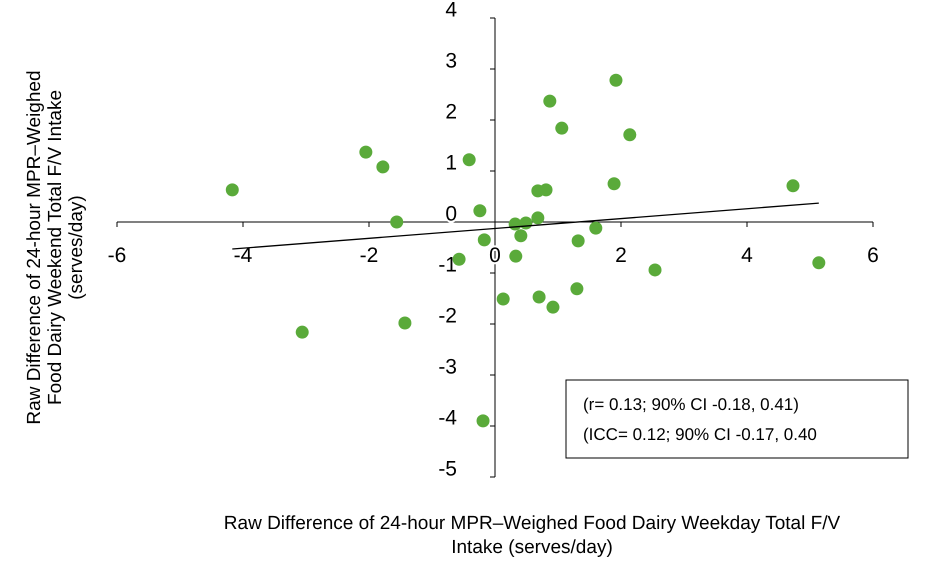 This screenshot has width=946, height=563. What do you see at coordinates (243, 255) in the screenshot?
I see `x-tick-label: -4` at bounding box center [243, 255].